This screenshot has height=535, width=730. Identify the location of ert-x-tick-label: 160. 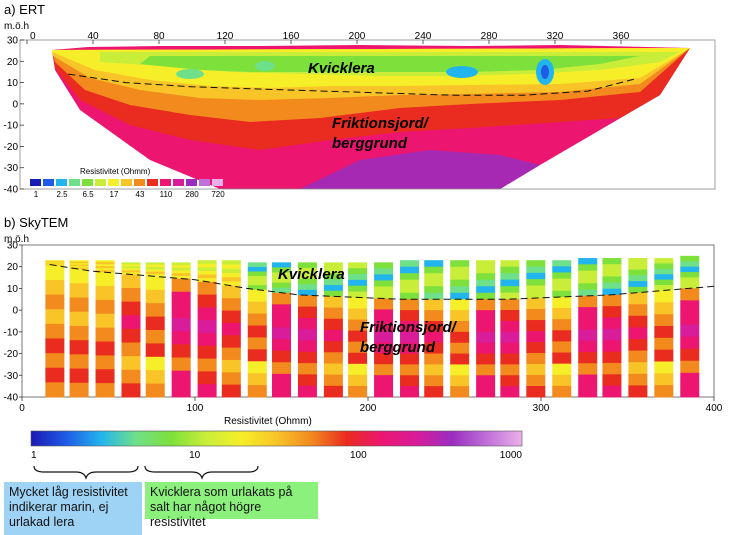
(291, 36).